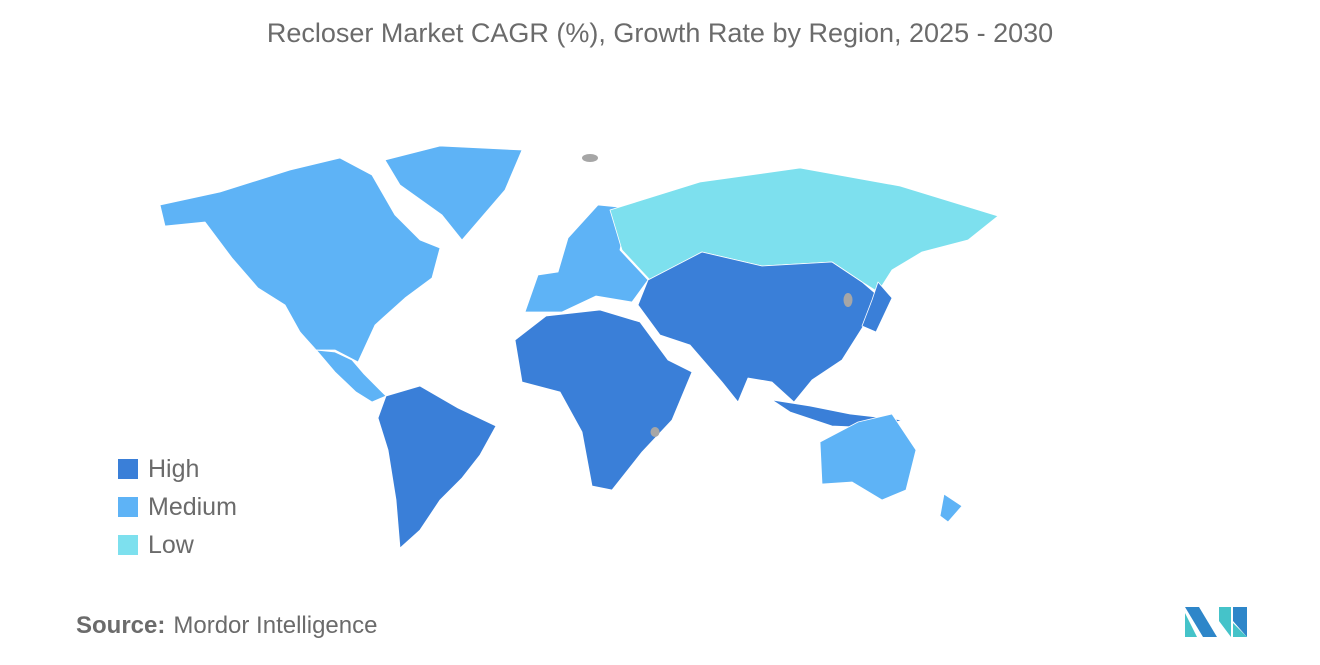  What do you see at coordinates (128, 507) in the screenshot?
I see `legend-swatch-medium` at bounding box center [128, 507].